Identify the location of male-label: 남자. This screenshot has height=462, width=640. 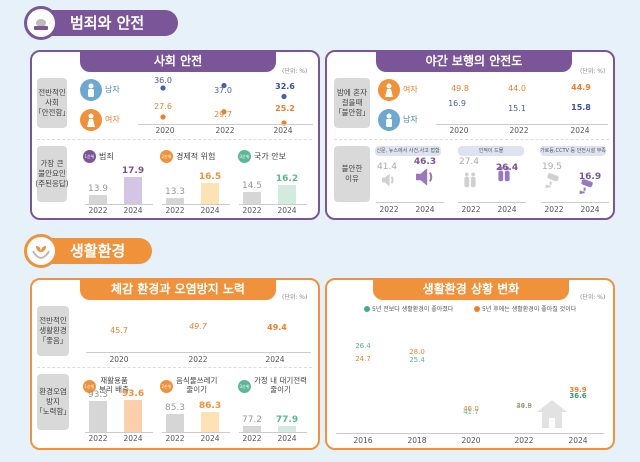
(410, 119).